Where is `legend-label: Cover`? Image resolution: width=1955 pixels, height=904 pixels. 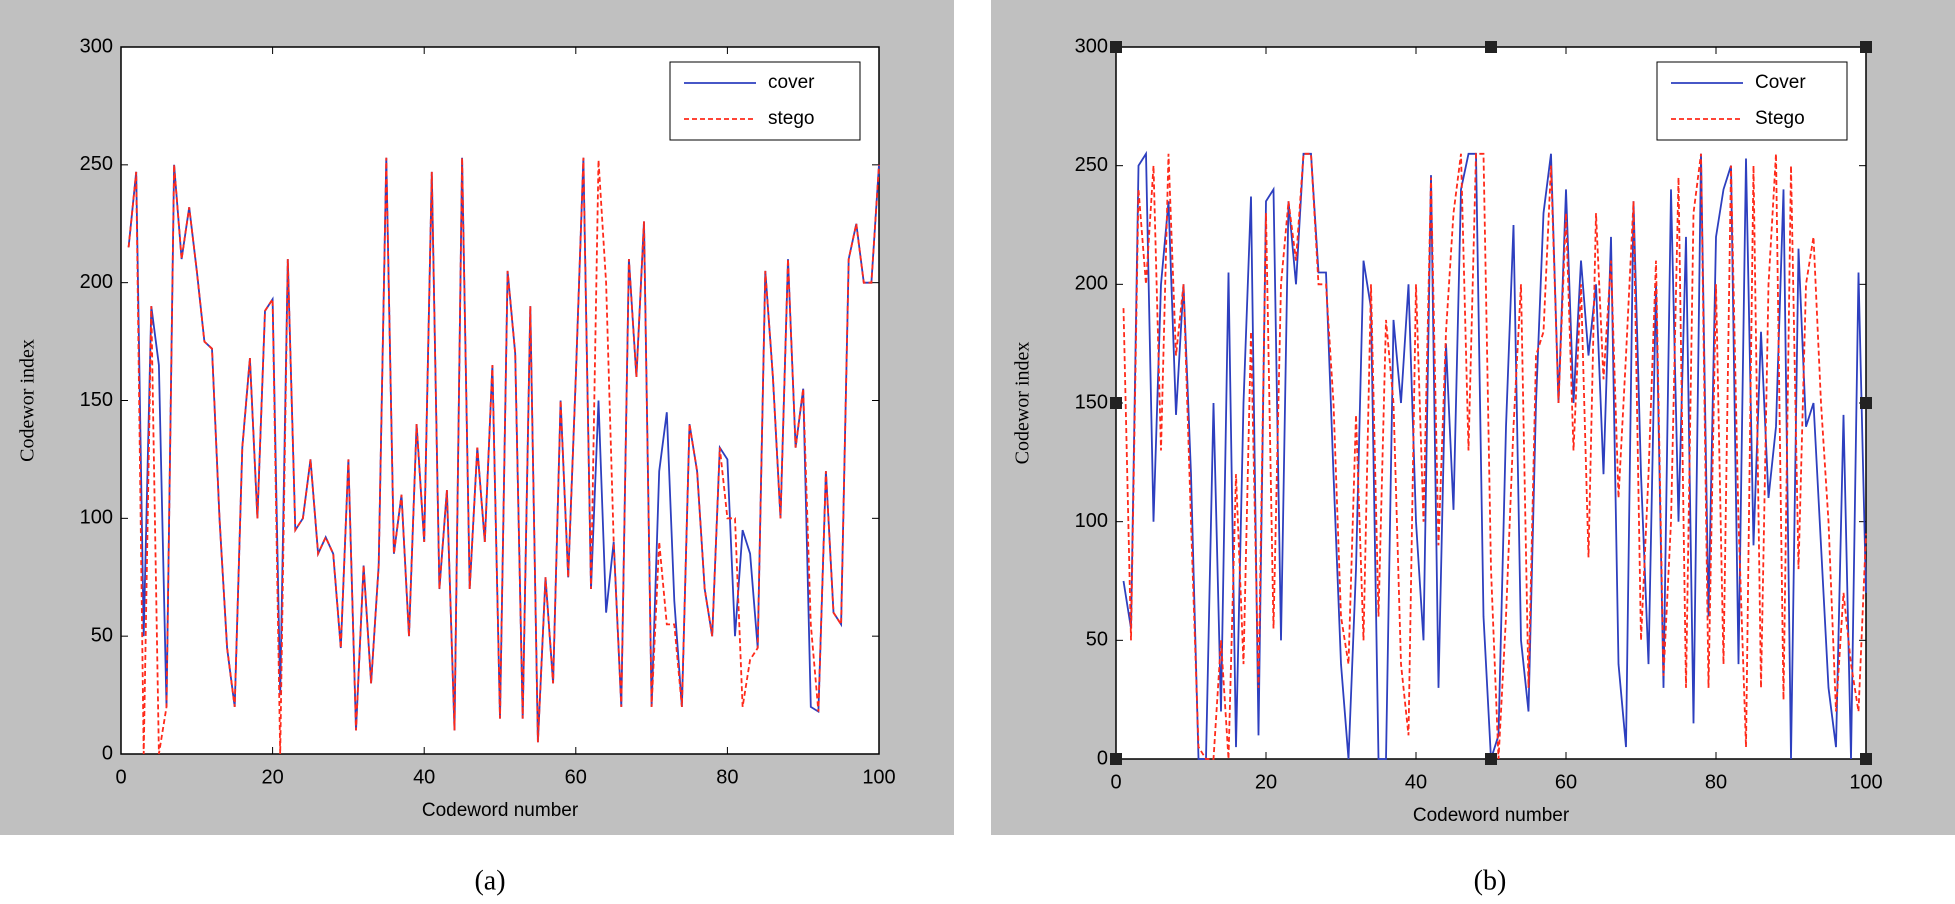 legend-label: Cover is located at coordinates (1780, 82).